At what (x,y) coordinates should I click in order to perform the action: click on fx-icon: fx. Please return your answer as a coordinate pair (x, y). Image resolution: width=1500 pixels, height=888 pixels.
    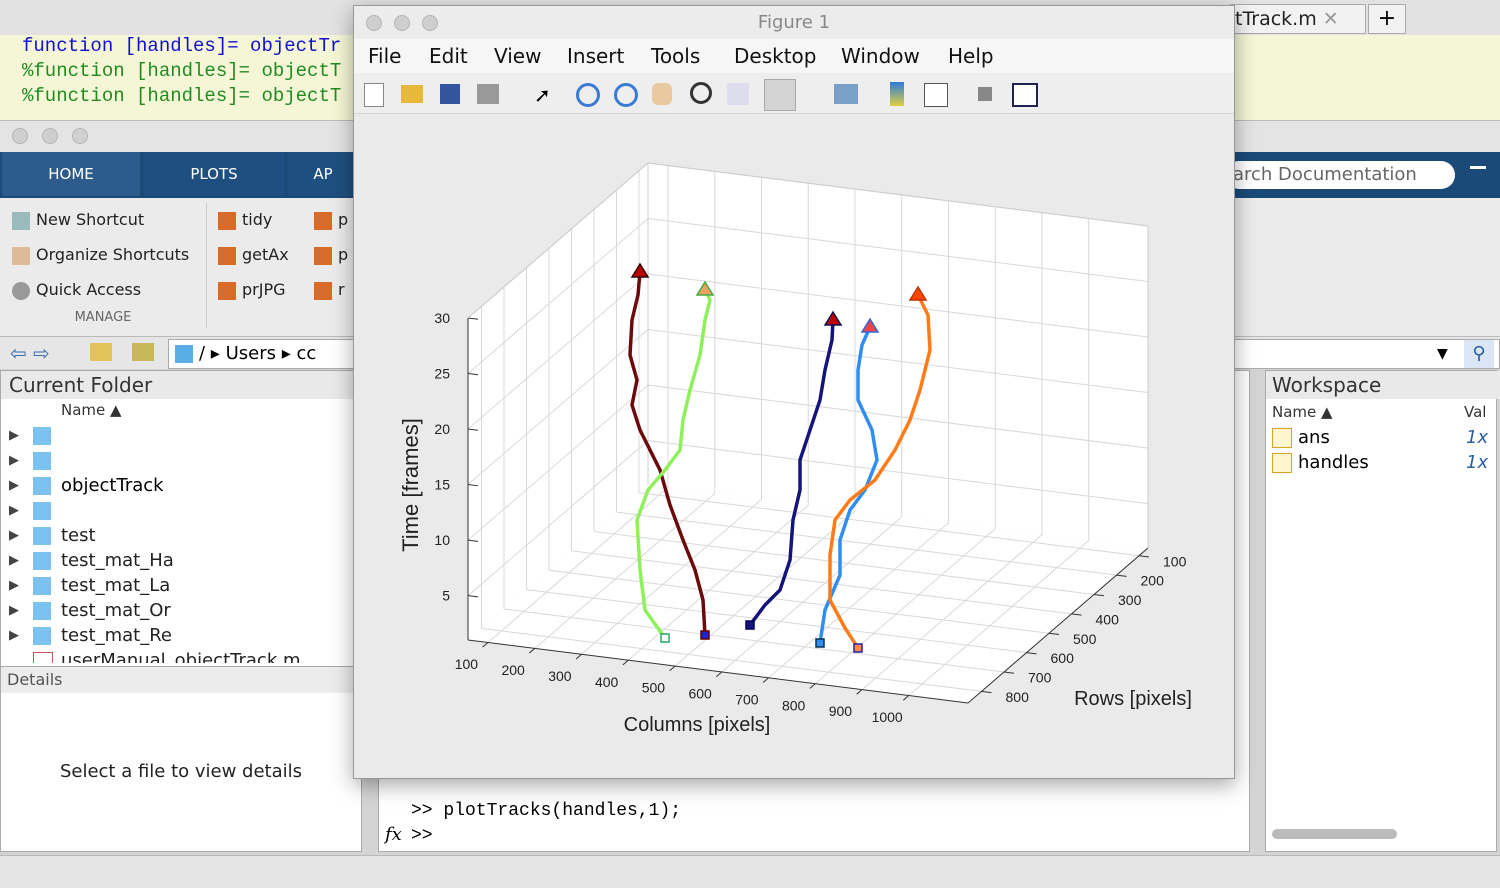
    Looking at the image, I should click on (393, 834).